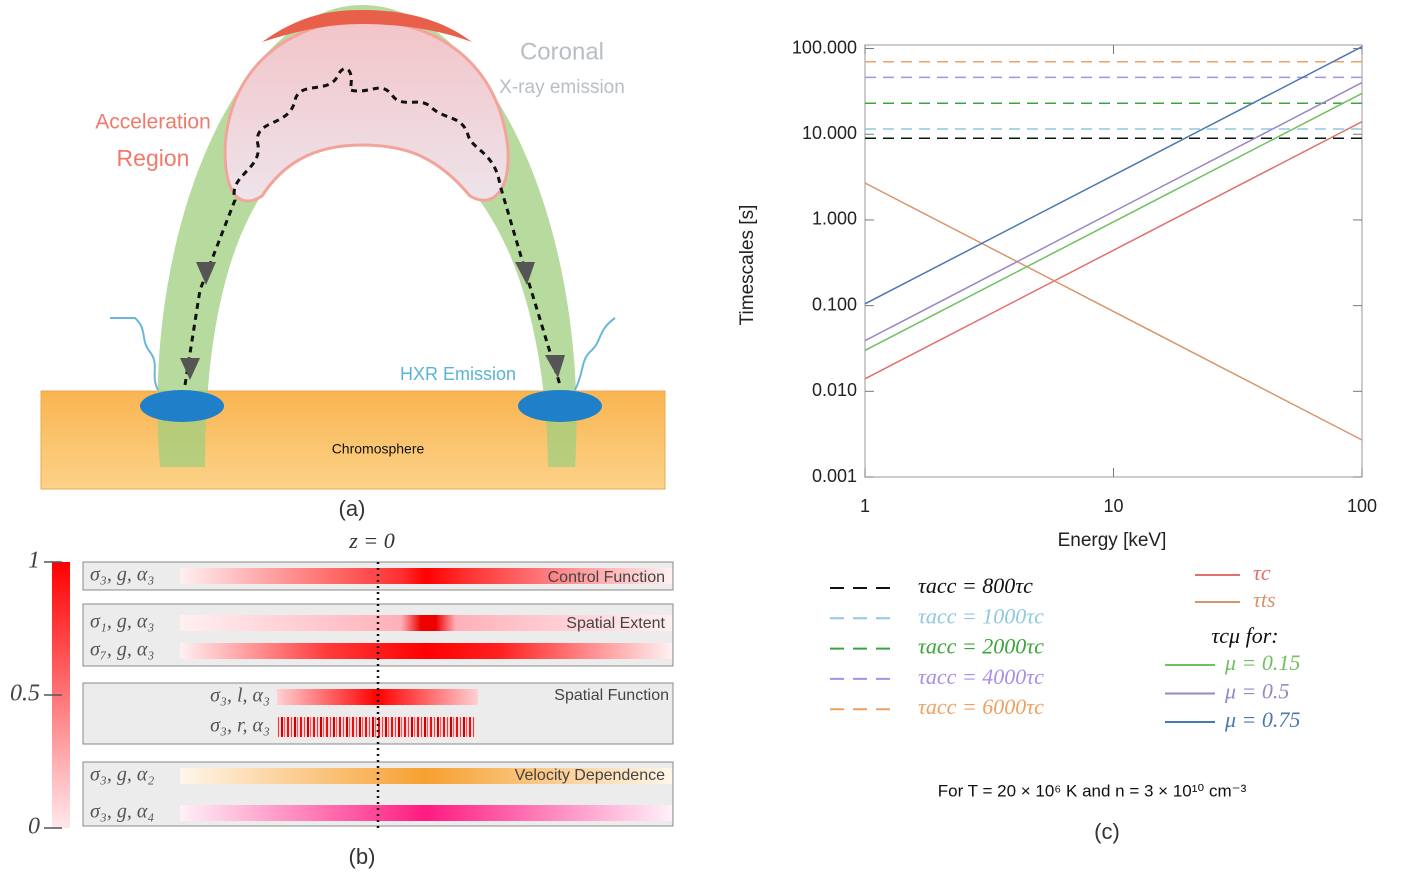 This screenshot has height=878, width=1406. Describe the element at coordinates (240, 726) in the screenshot. I see `row-label: σ₃, r, α₃` at that location.